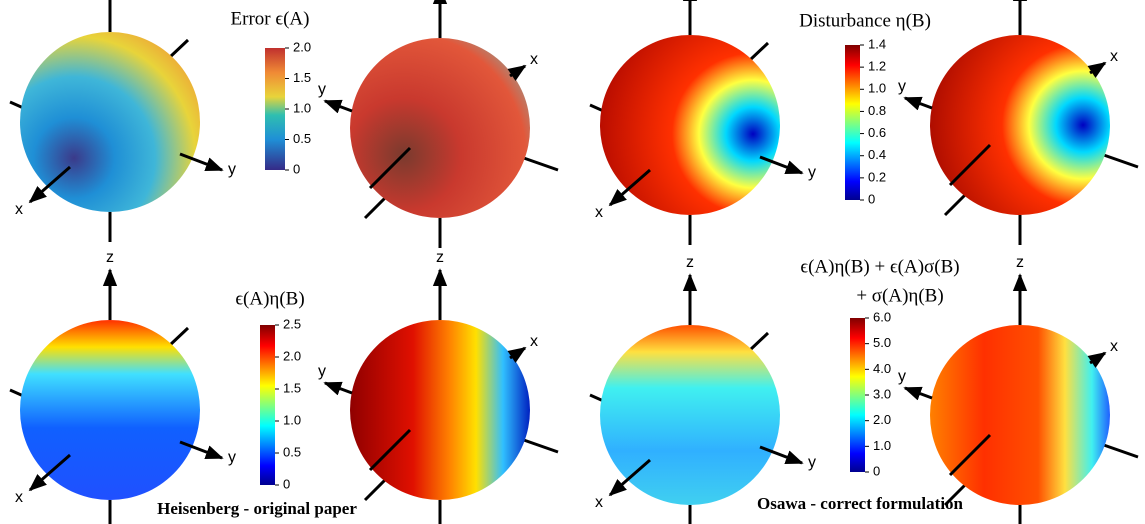 This screenshot has height=524, width=1145. I want to click on panel-title: Disturbance η(B), so click(865, 20).